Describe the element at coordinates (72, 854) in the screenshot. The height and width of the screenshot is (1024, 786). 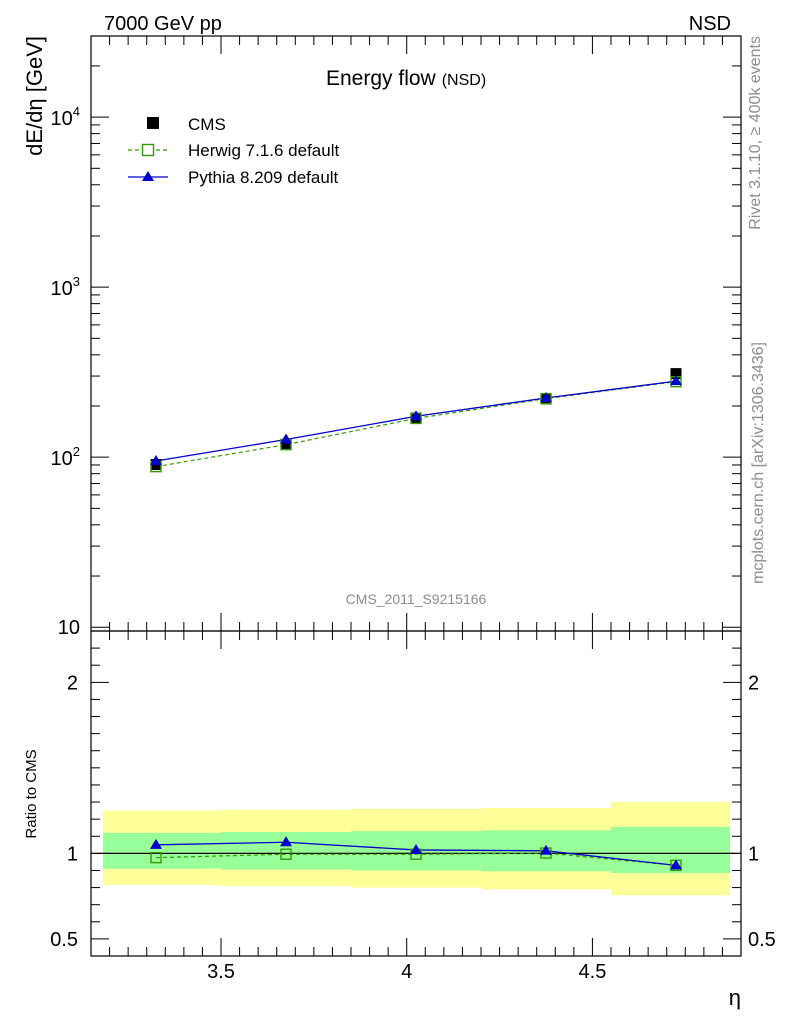
I see `ratio-y-tick-label: 1` at that location.